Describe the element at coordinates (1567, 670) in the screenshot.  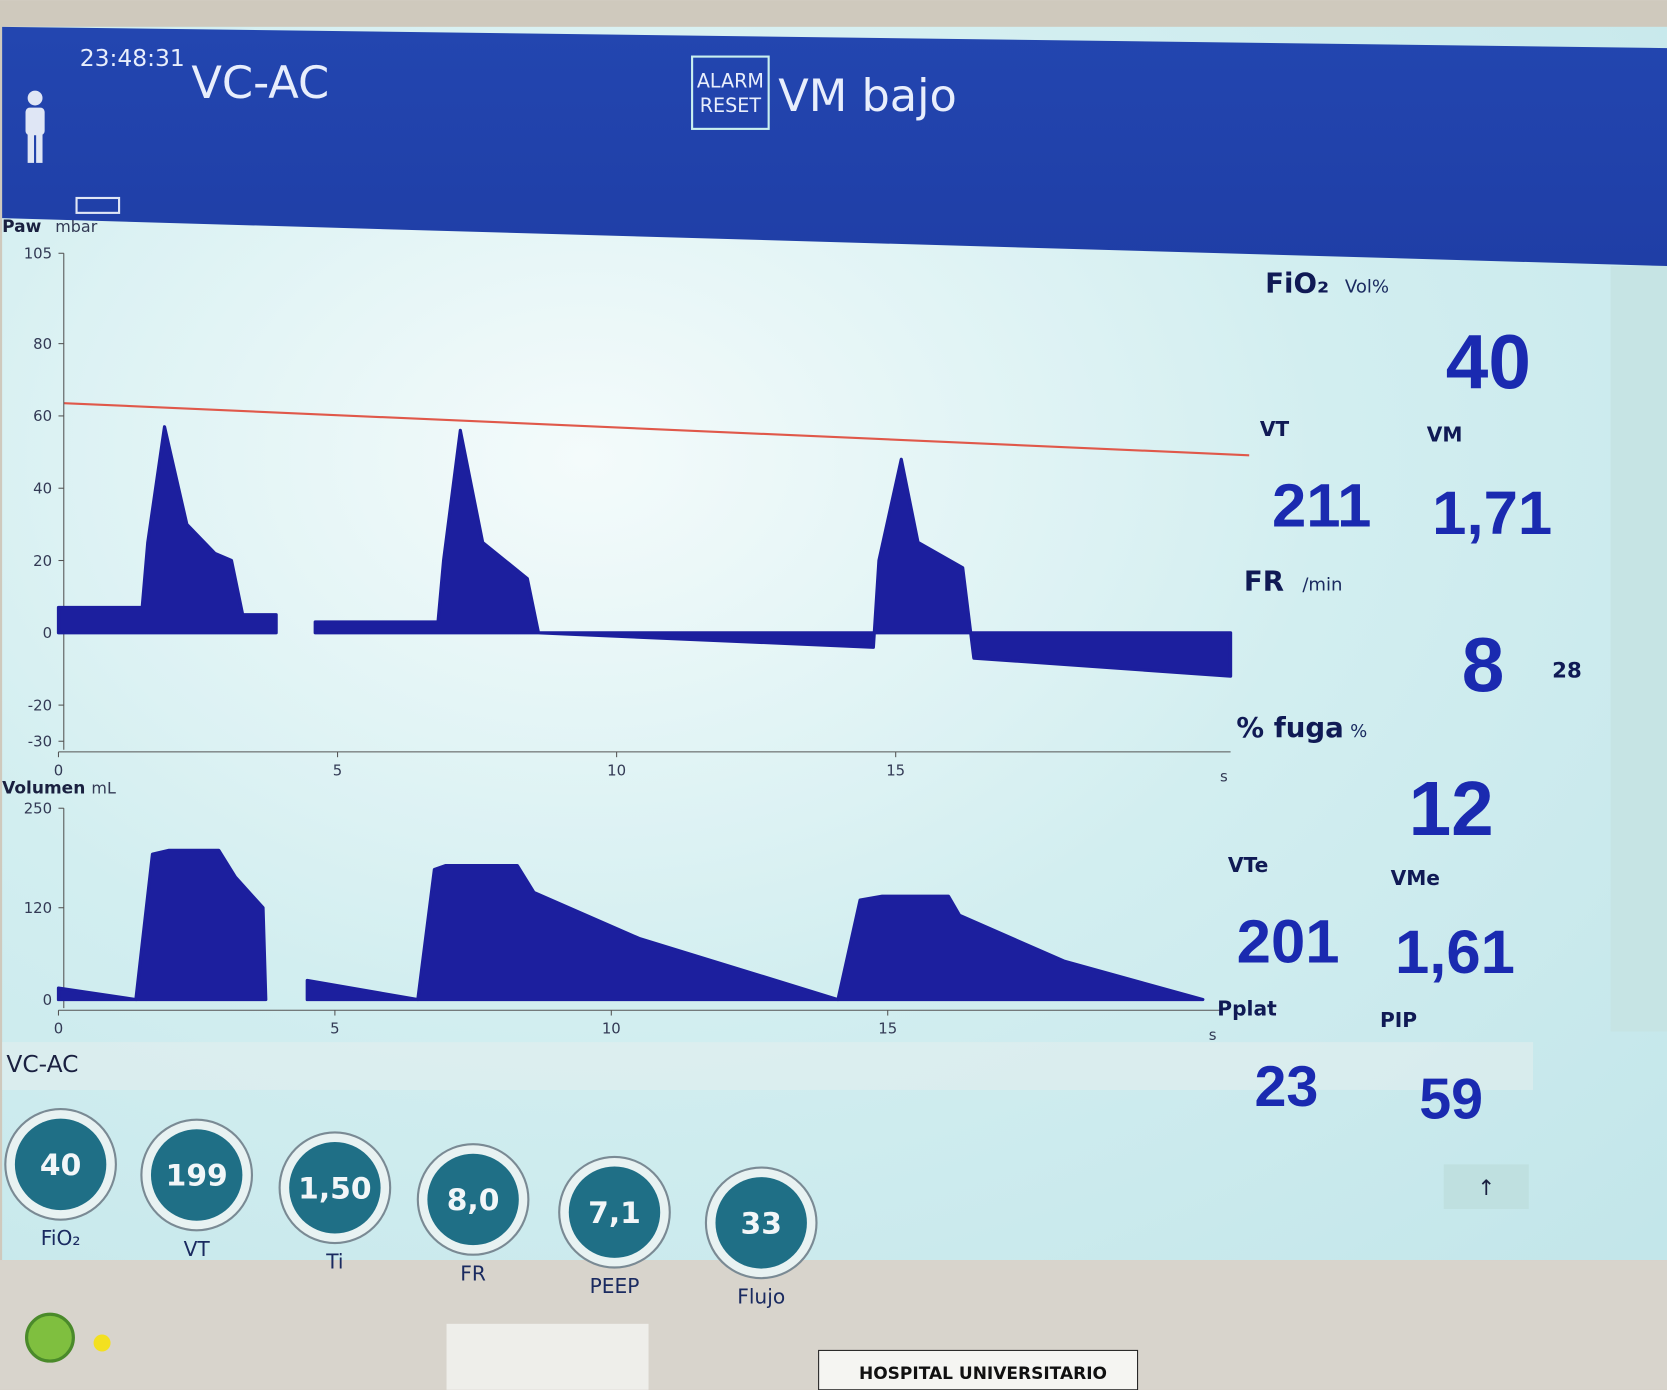
I see `measurement-extra: 28` at that location.